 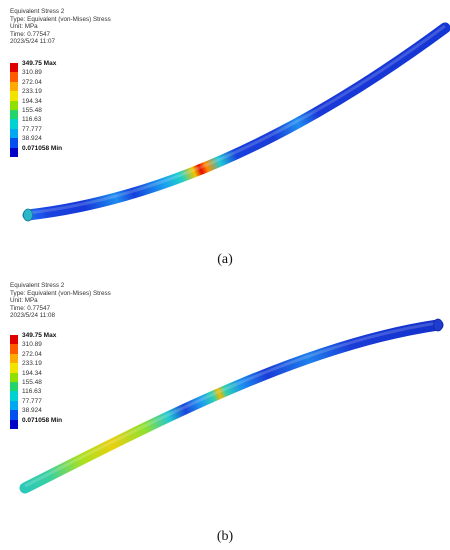 I want to click on caption-a: (a), so click(x=225, y=259).